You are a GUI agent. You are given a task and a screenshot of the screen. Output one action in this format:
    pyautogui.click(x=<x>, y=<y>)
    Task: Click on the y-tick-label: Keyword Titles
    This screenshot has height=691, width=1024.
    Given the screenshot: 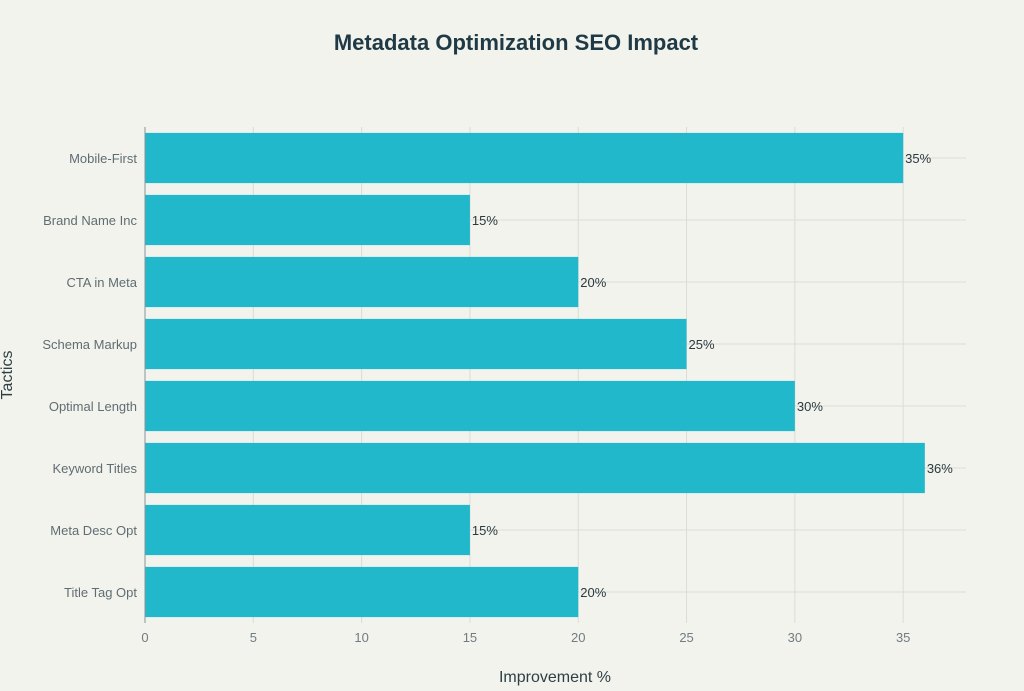 What is the action you would take?
    pyautogui.click(x=94, y=468)
    